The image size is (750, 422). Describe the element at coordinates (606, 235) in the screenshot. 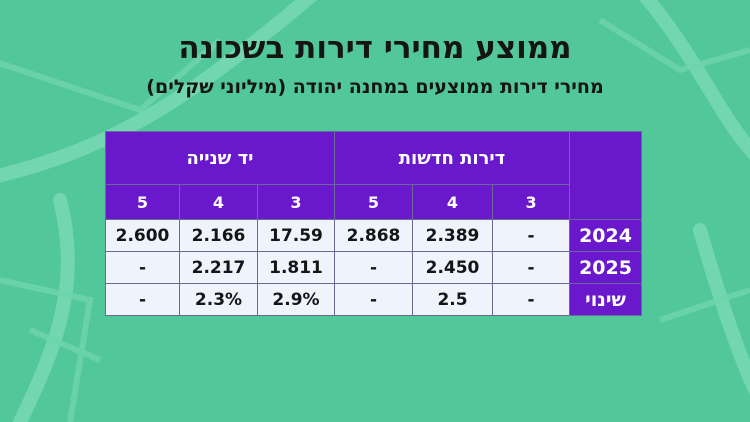

I see `row-label: 2024` at that location.